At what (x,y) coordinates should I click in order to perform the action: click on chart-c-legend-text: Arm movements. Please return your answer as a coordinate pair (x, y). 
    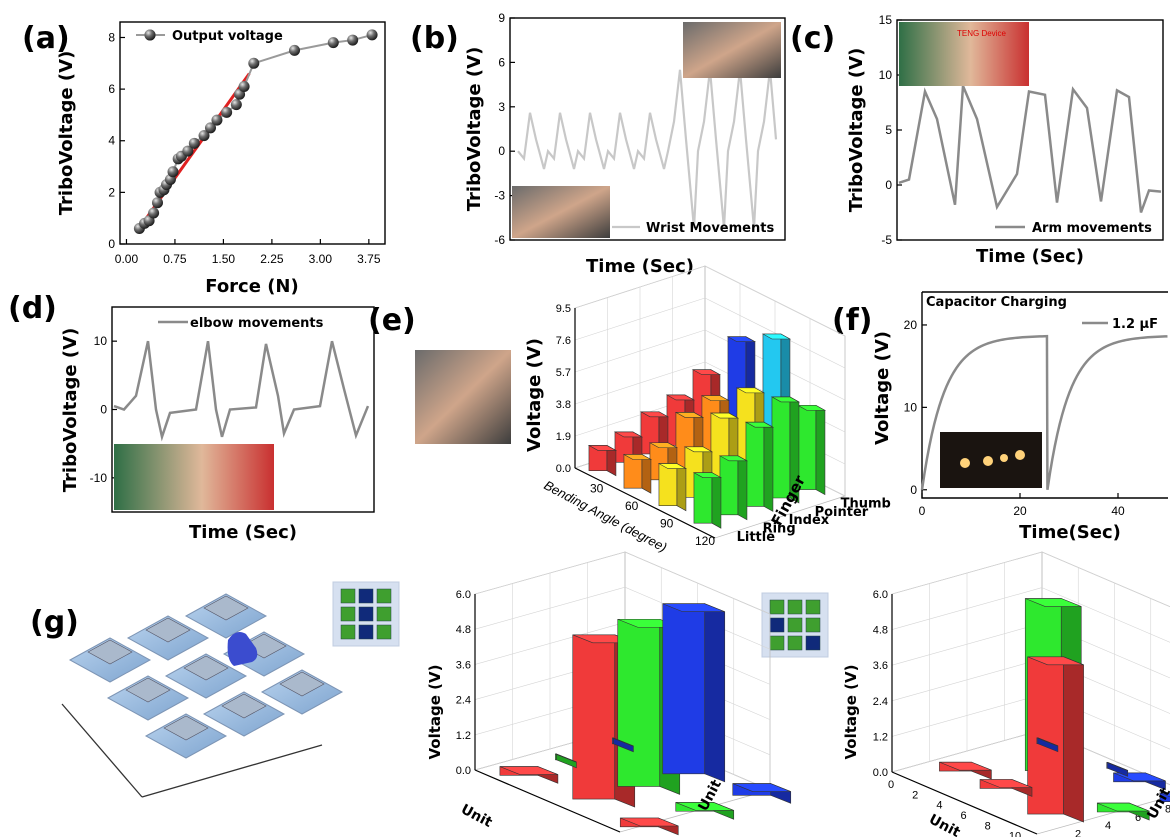
    Looking at the image, I should click on (1092, 228).